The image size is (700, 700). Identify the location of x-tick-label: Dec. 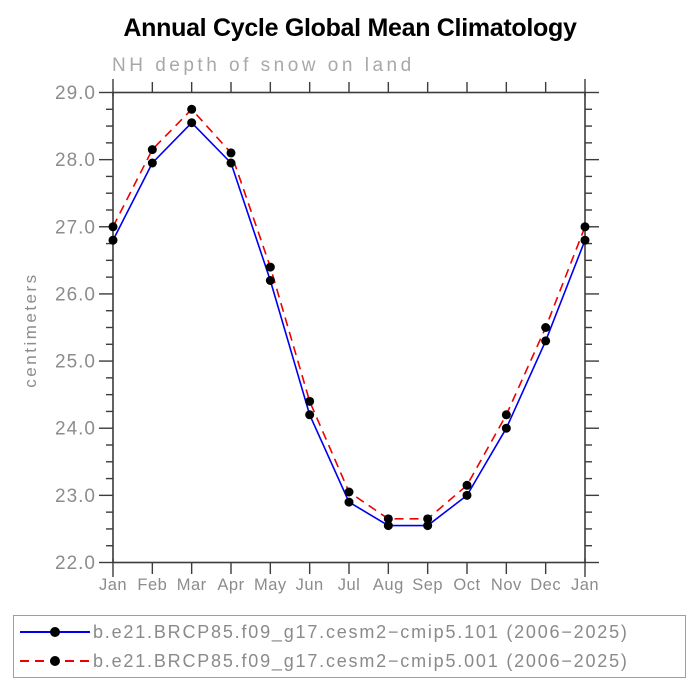
(545, 585).